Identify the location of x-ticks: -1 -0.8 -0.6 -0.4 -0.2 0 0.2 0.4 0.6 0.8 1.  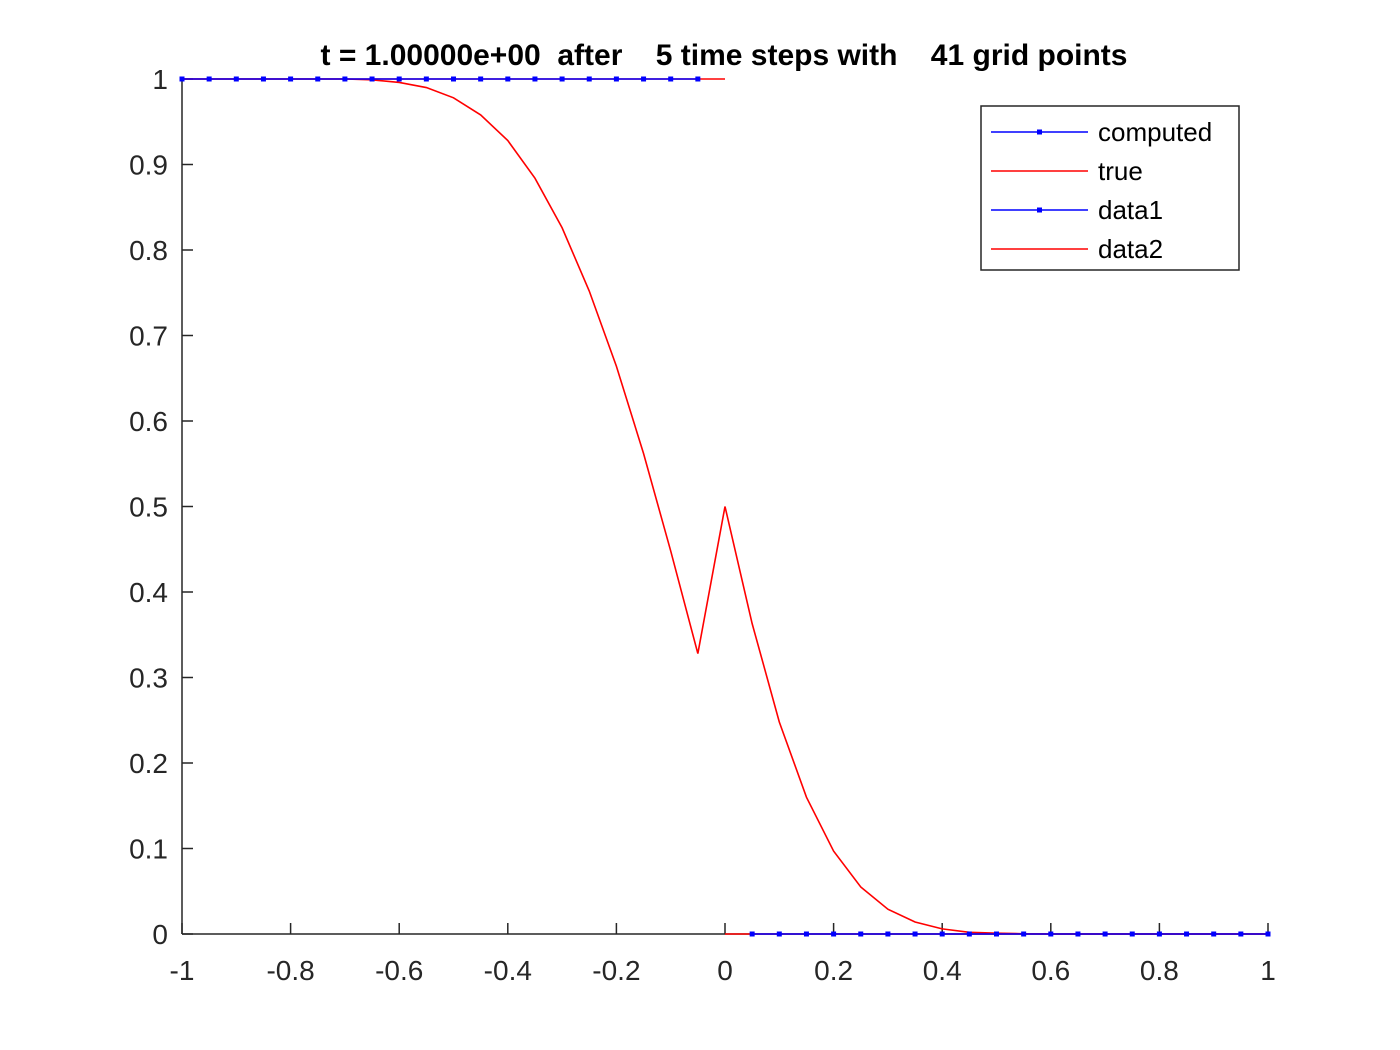
(723, 954).